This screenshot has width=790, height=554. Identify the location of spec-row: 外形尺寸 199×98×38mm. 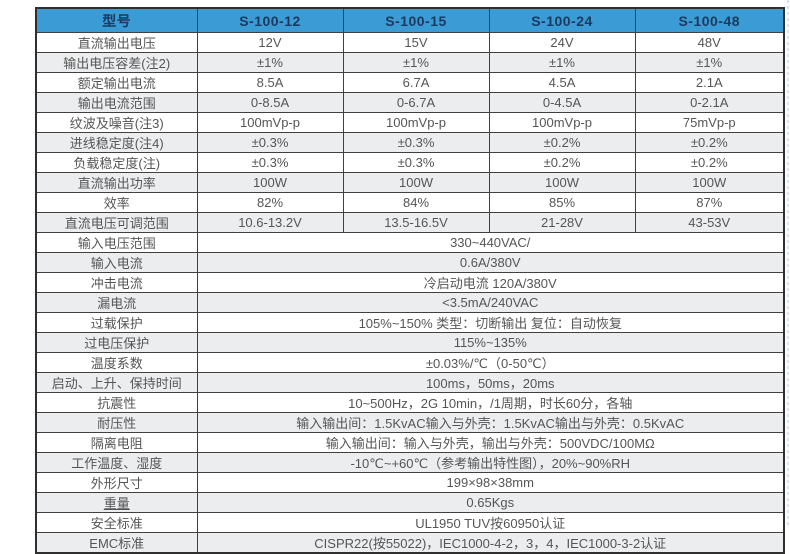
(410, 482).